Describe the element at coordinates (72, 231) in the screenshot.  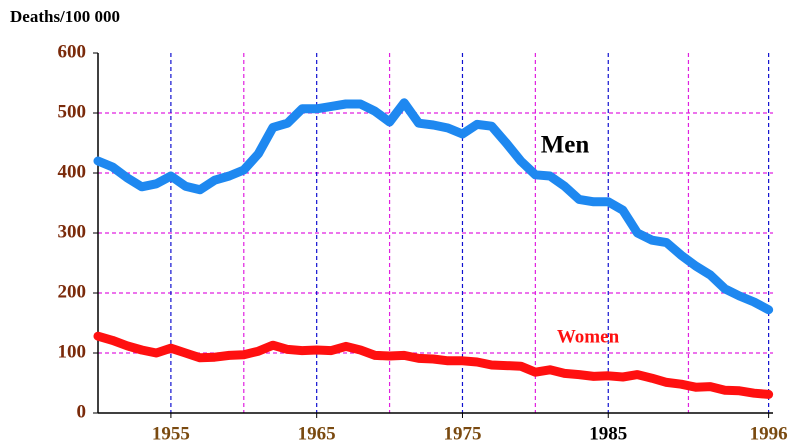
I see `y-tick-label: 300` at that location.